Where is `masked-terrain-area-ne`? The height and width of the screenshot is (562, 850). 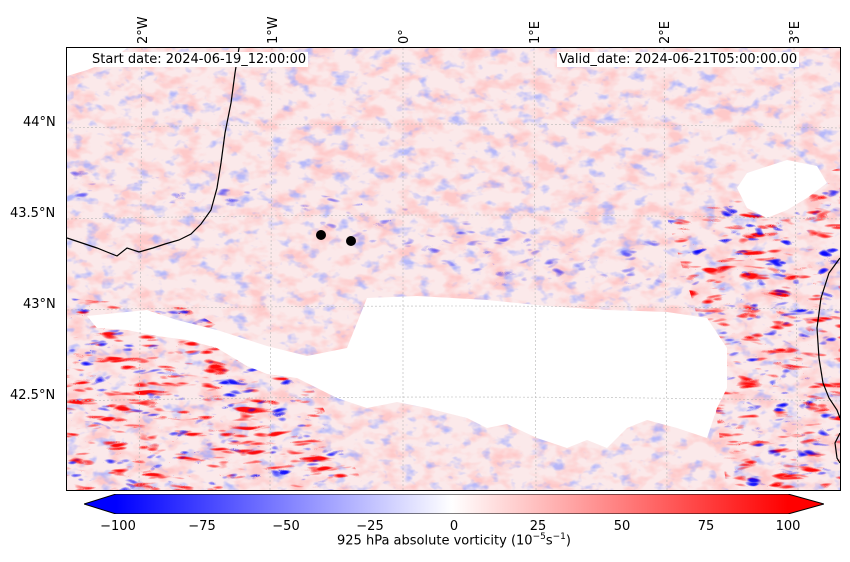
masked-terrain-area-ne is located at coordinates (782, 189).